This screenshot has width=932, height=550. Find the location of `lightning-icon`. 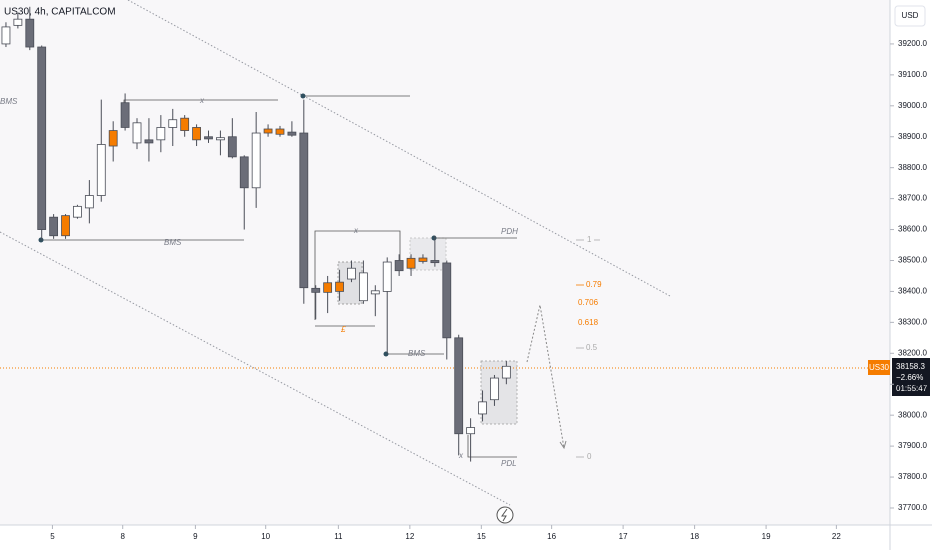

lightning-icon is located at coordinates (504, 515).